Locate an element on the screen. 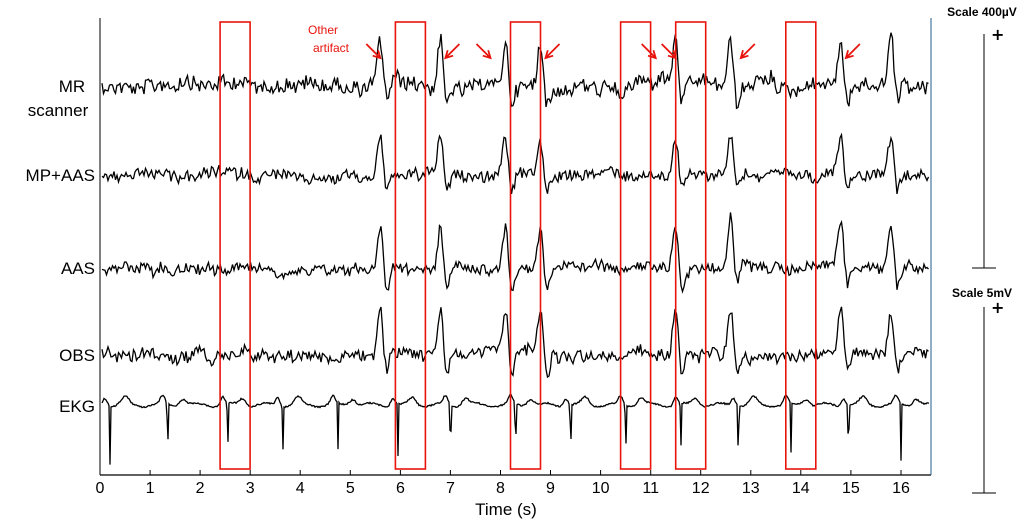 Image resolution: width=1029 pixels, height=522 pixels. channel-label-line: MR is located at coordinates (72, 86).